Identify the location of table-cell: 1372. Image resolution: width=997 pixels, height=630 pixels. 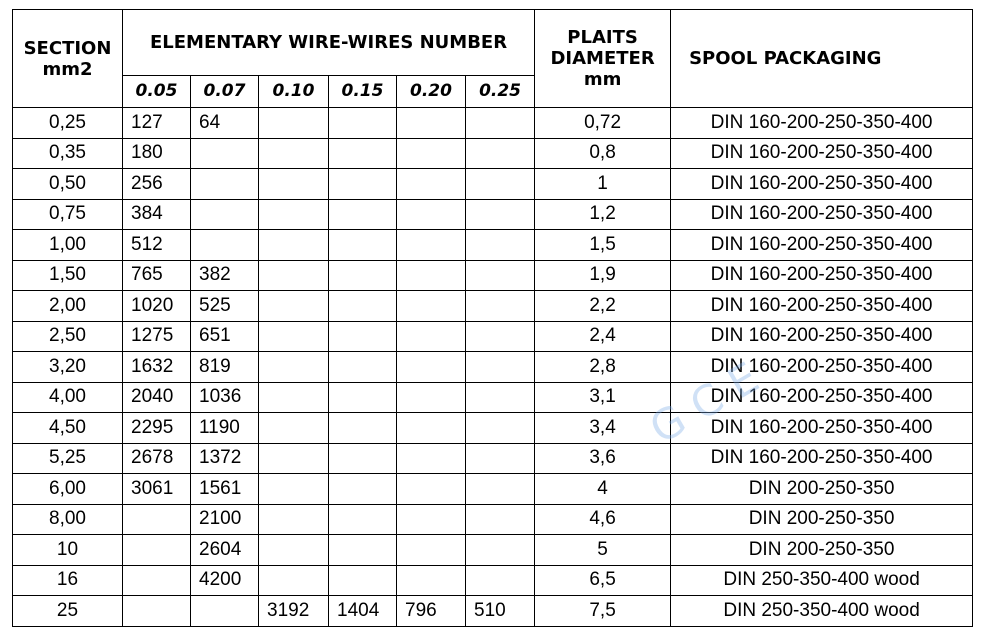
(224, 458).